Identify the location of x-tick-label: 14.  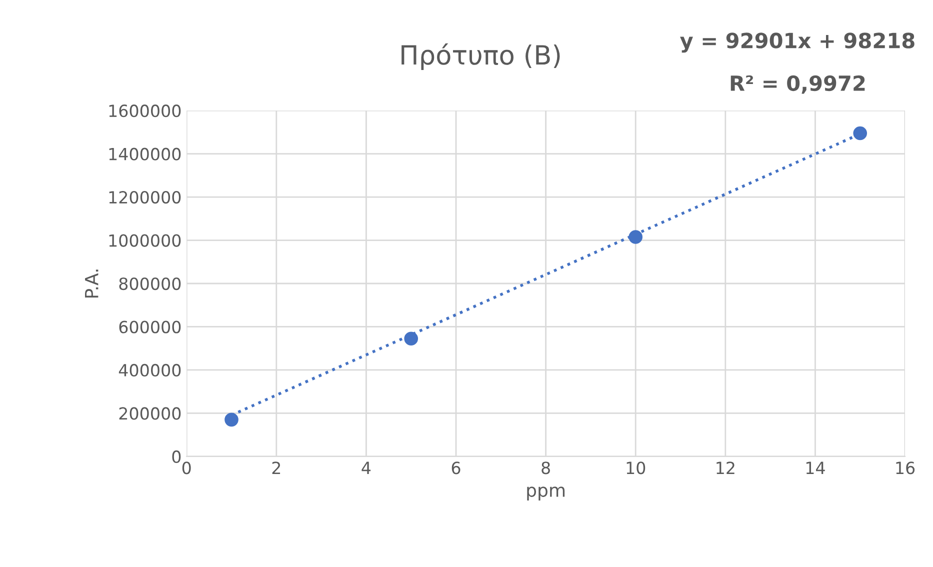
(815, 468).